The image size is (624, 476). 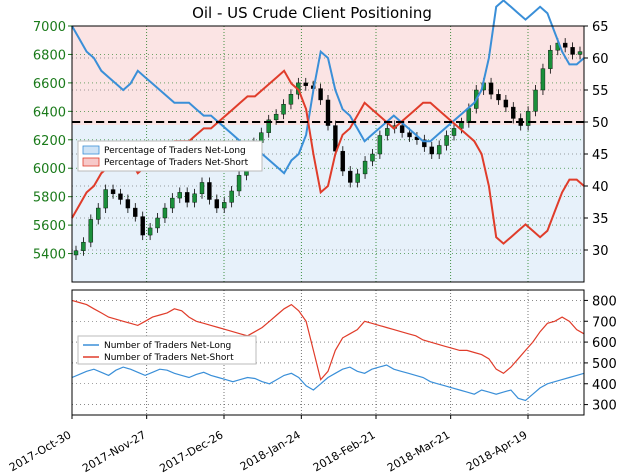 I want to click on price-axis: 5400 5600 5800 6000 6200 6400 6600 6800 7000, so click(x=52, y=141).